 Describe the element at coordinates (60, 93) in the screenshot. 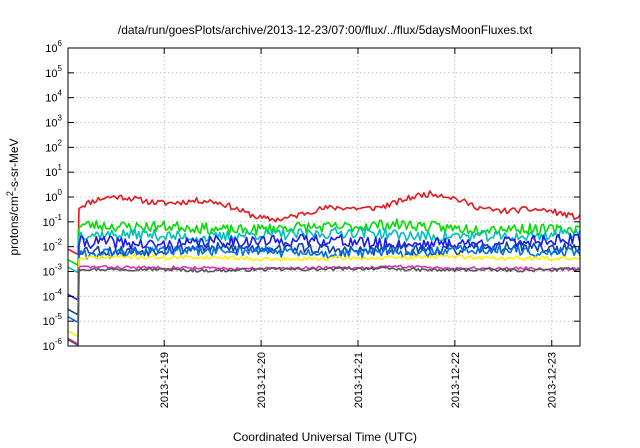

I see `y-tick-exponent: 4` at that location.